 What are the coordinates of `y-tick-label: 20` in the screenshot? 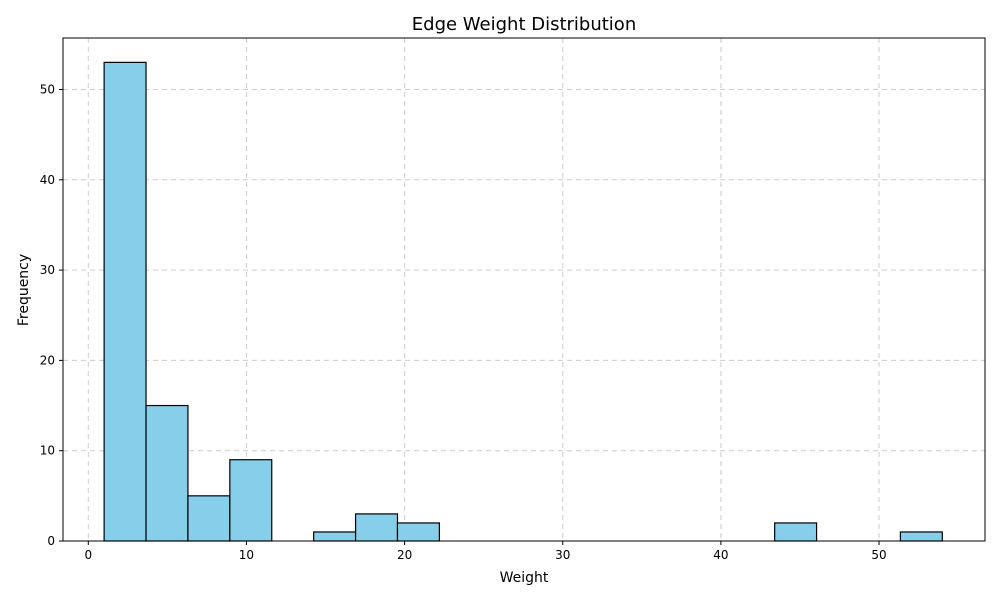 It's located at (47, 360).